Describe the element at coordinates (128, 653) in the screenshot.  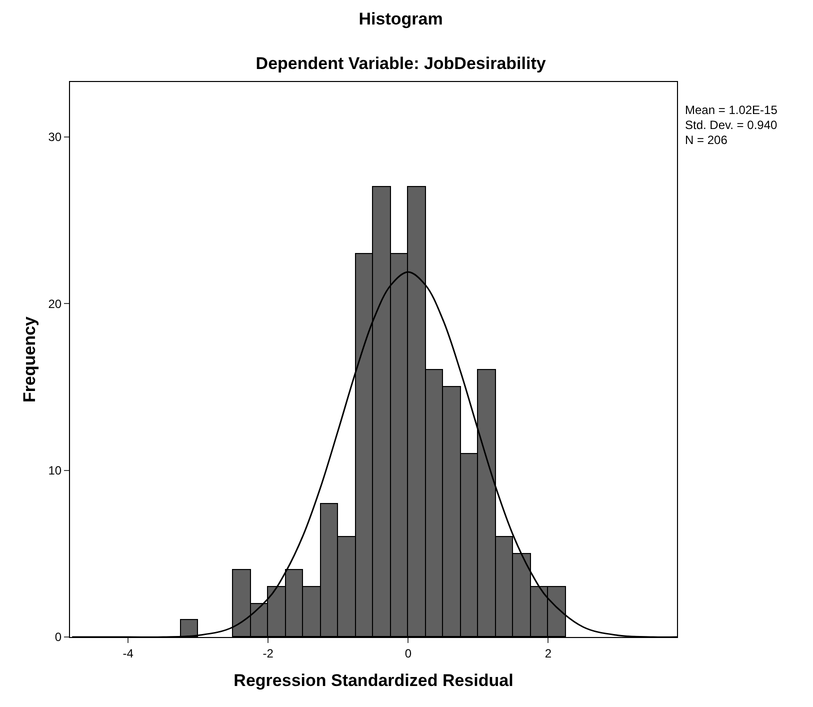
I see `x-tick-label: -4` at that location.